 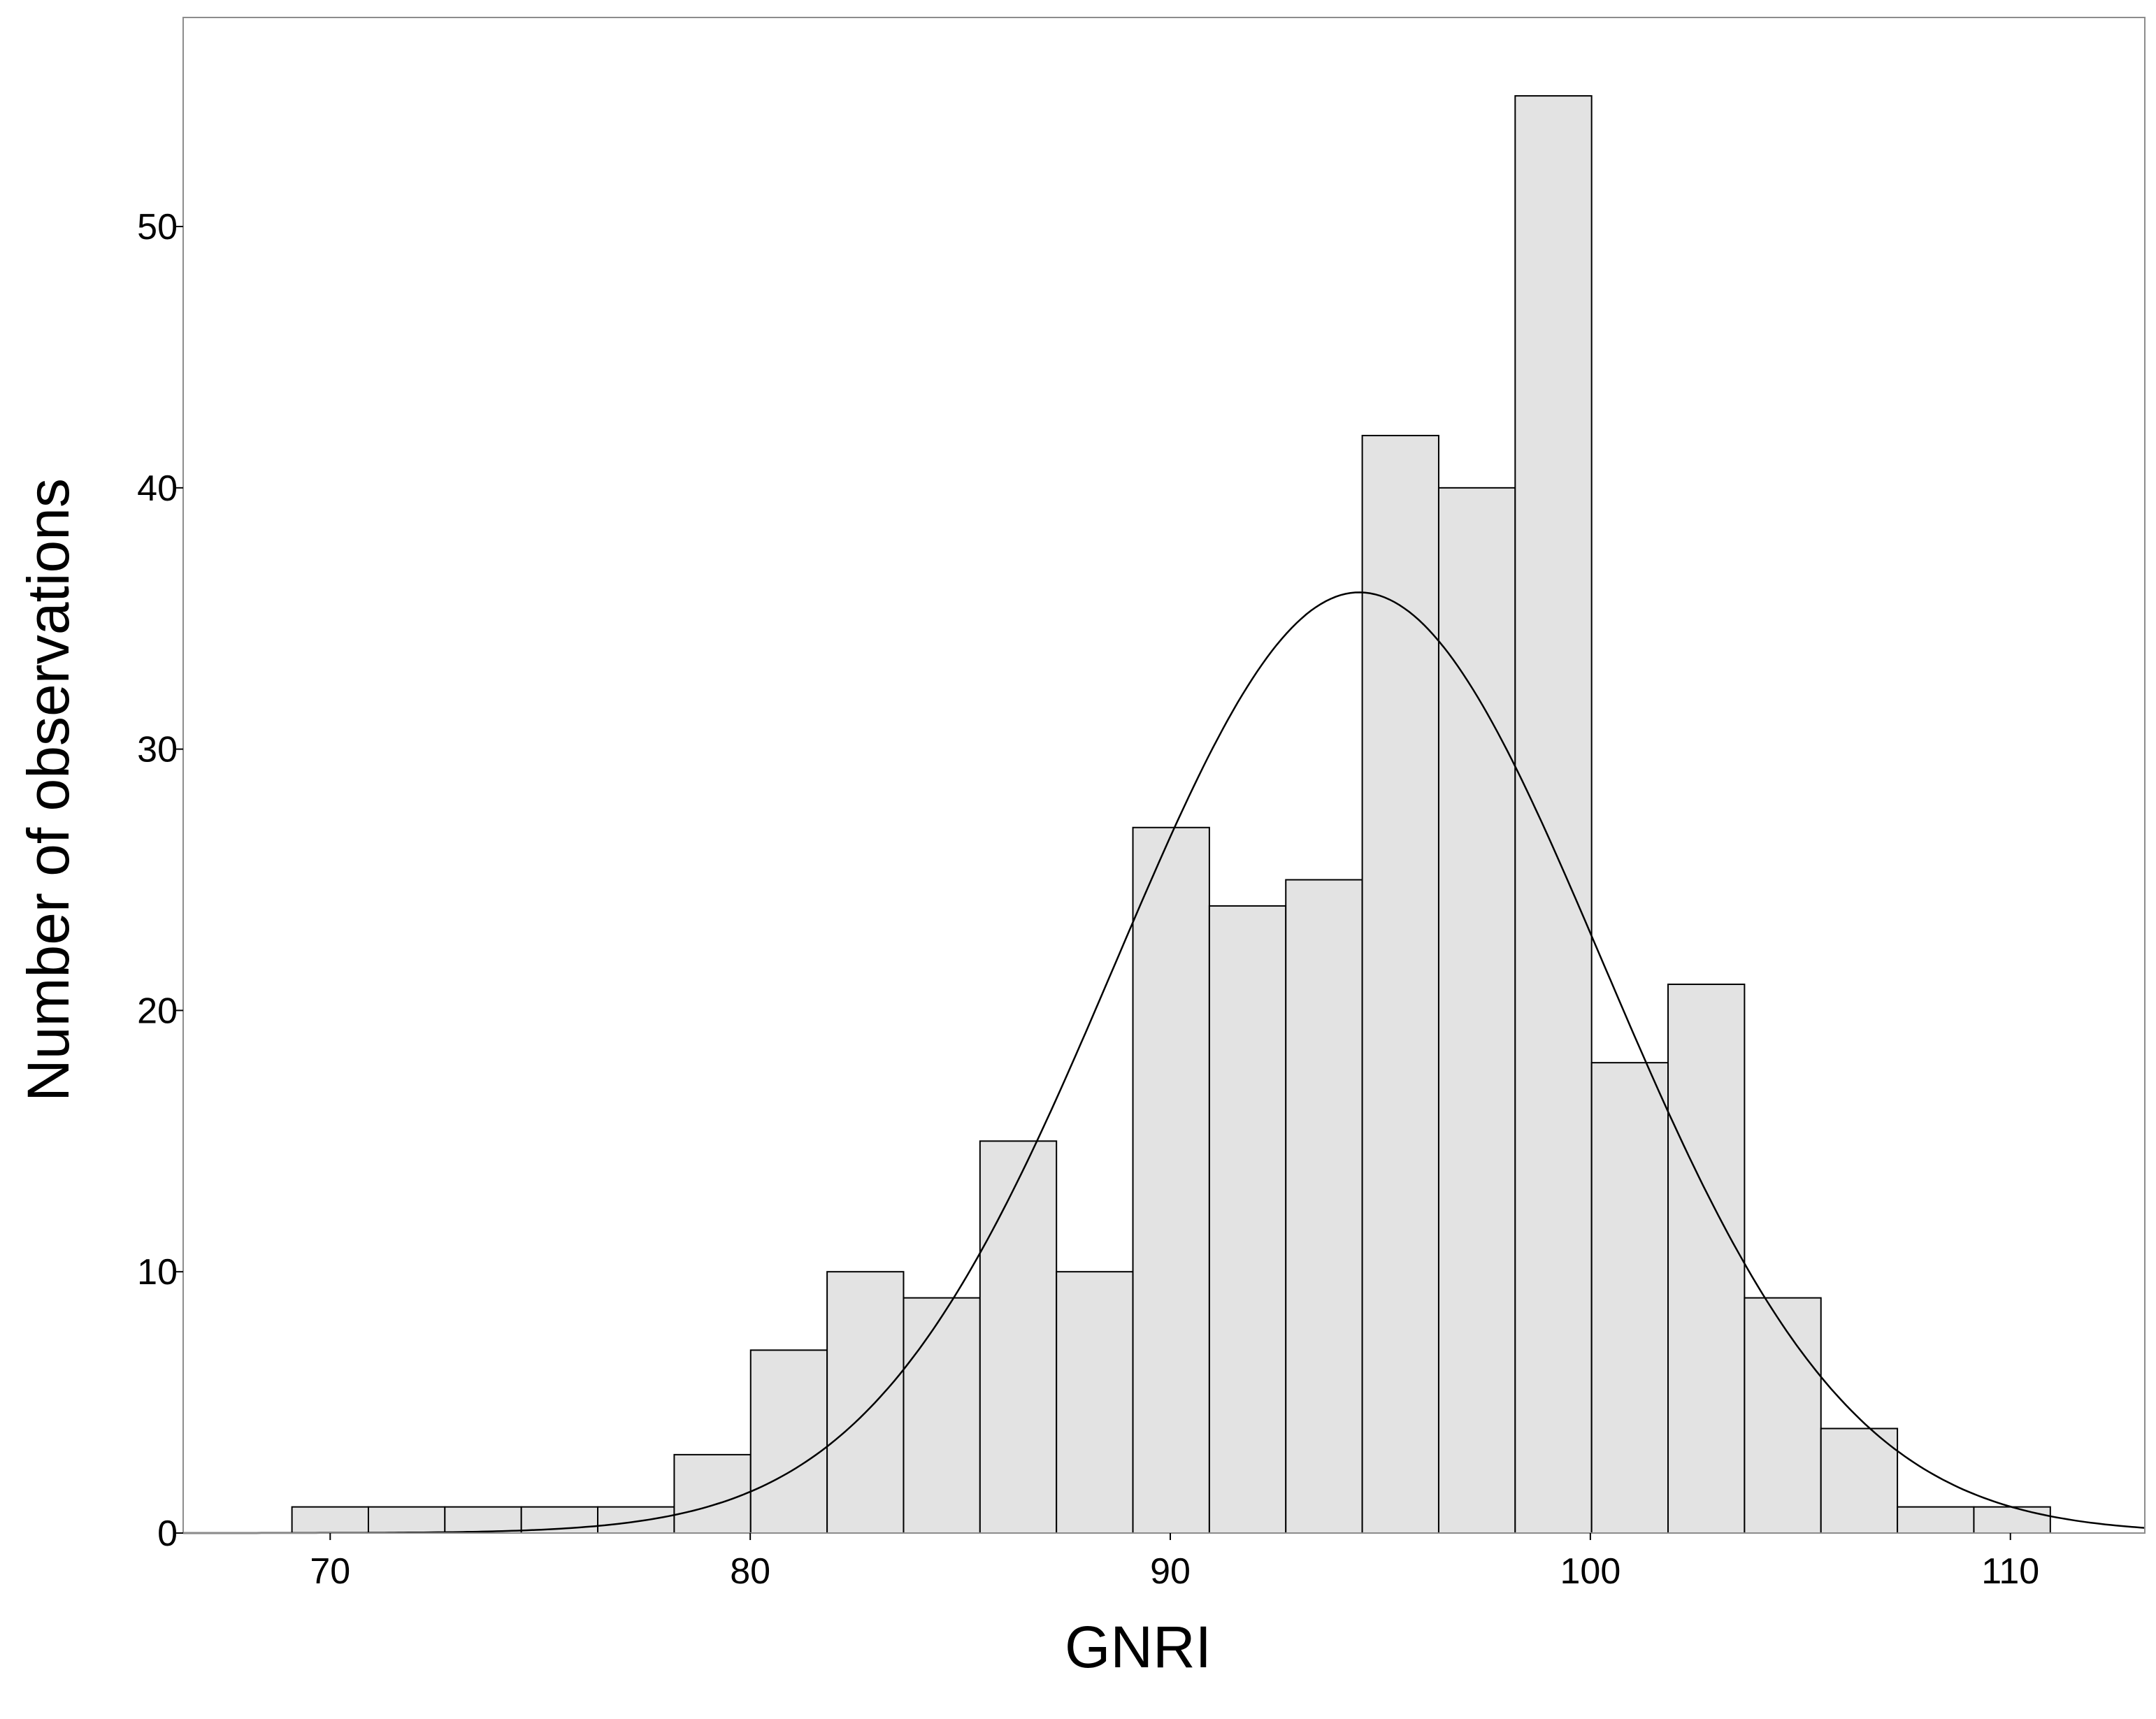 What do you see at coordinates (157, 227) in the screenshot?
I see `y-tick-label-50: 50` at bounding box center [157, 227].